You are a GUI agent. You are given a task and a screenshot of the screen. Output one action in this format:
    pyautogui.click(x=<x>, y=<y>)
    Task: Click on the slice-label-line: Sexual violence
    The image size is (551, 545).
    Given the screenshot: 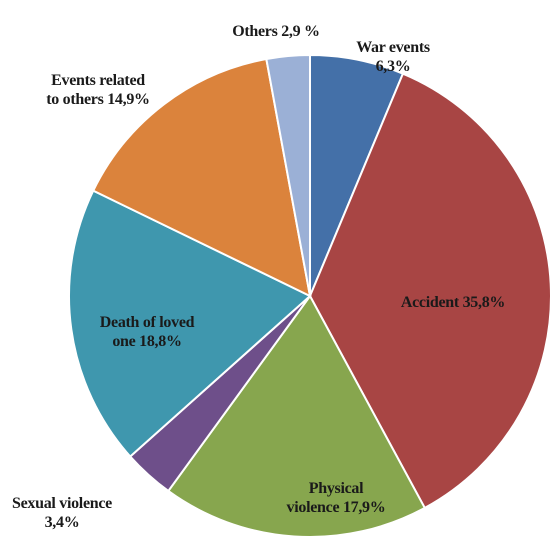 What is the action you would take?
    pyautogui.click(x=62, y=503)
    